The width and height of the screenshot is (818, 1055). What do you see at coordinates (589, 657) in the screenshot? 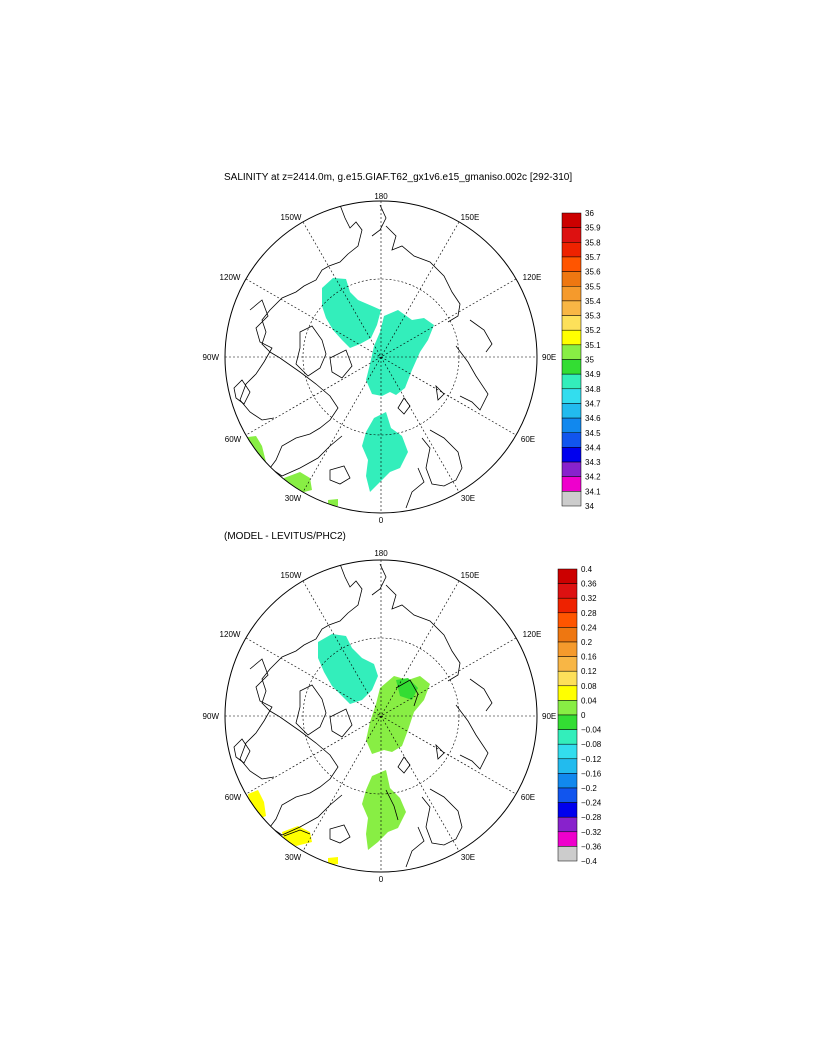
I see `colorbar-label: 0.16` at bounding box center [589, 657].